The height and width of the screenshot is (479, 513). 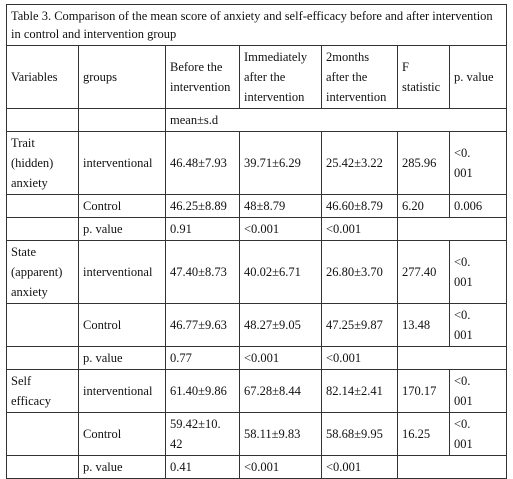 I want to click on value-f: 6.20, so click(x=423, y=206).